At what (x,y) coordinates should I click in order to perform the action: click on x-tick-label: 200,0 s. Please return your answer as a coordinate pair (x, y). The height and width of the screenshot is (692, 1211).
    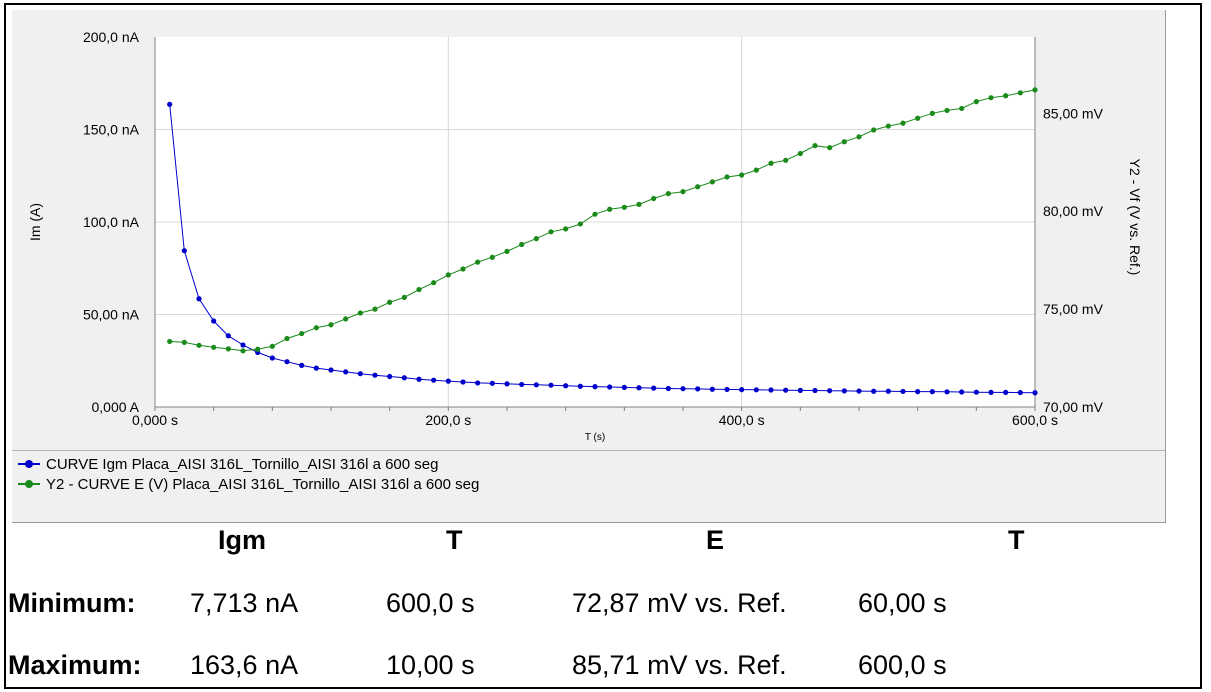
    Looking at the image, I should click on (448, 420).